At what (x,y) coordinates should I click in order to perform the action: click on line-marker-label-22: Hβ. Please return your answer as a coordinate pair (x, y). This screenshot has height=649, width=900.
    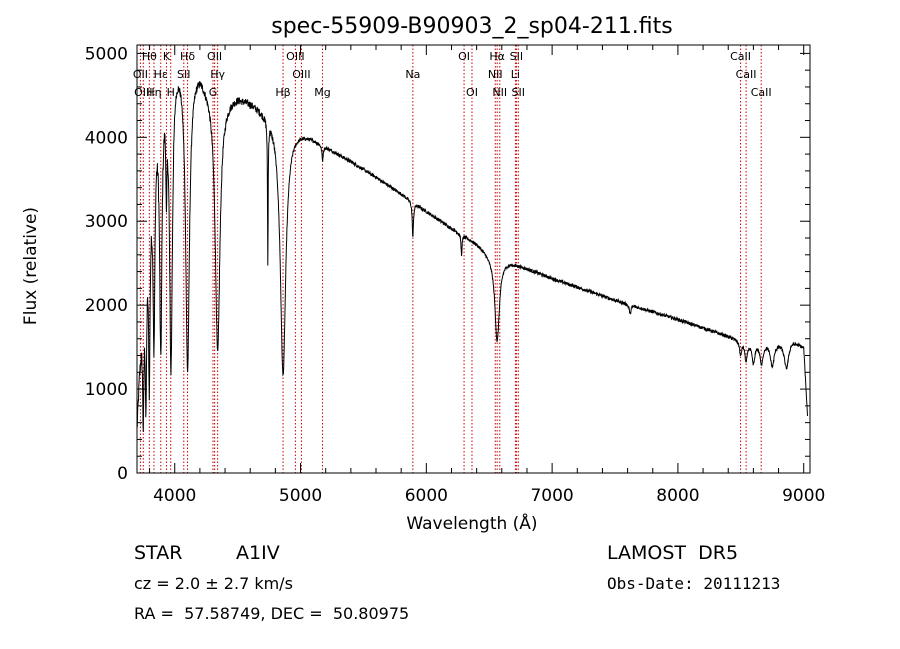
    Looking at the image, I should click on (282, 92).